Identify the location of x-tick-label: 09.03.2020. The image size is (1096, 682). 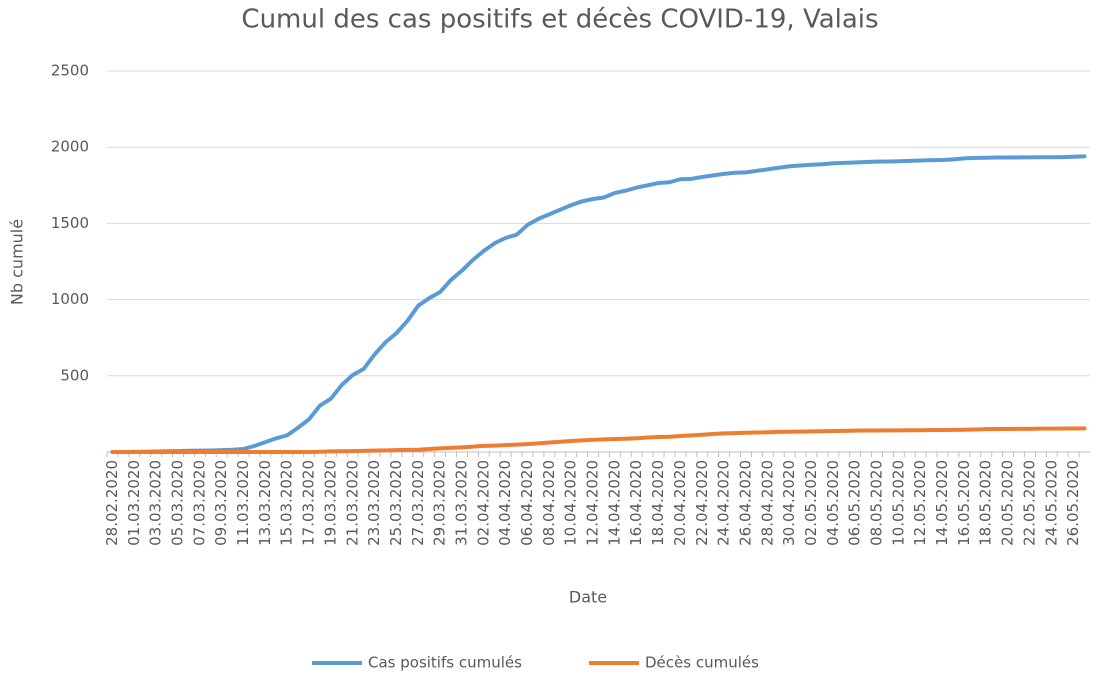
(221, 503).